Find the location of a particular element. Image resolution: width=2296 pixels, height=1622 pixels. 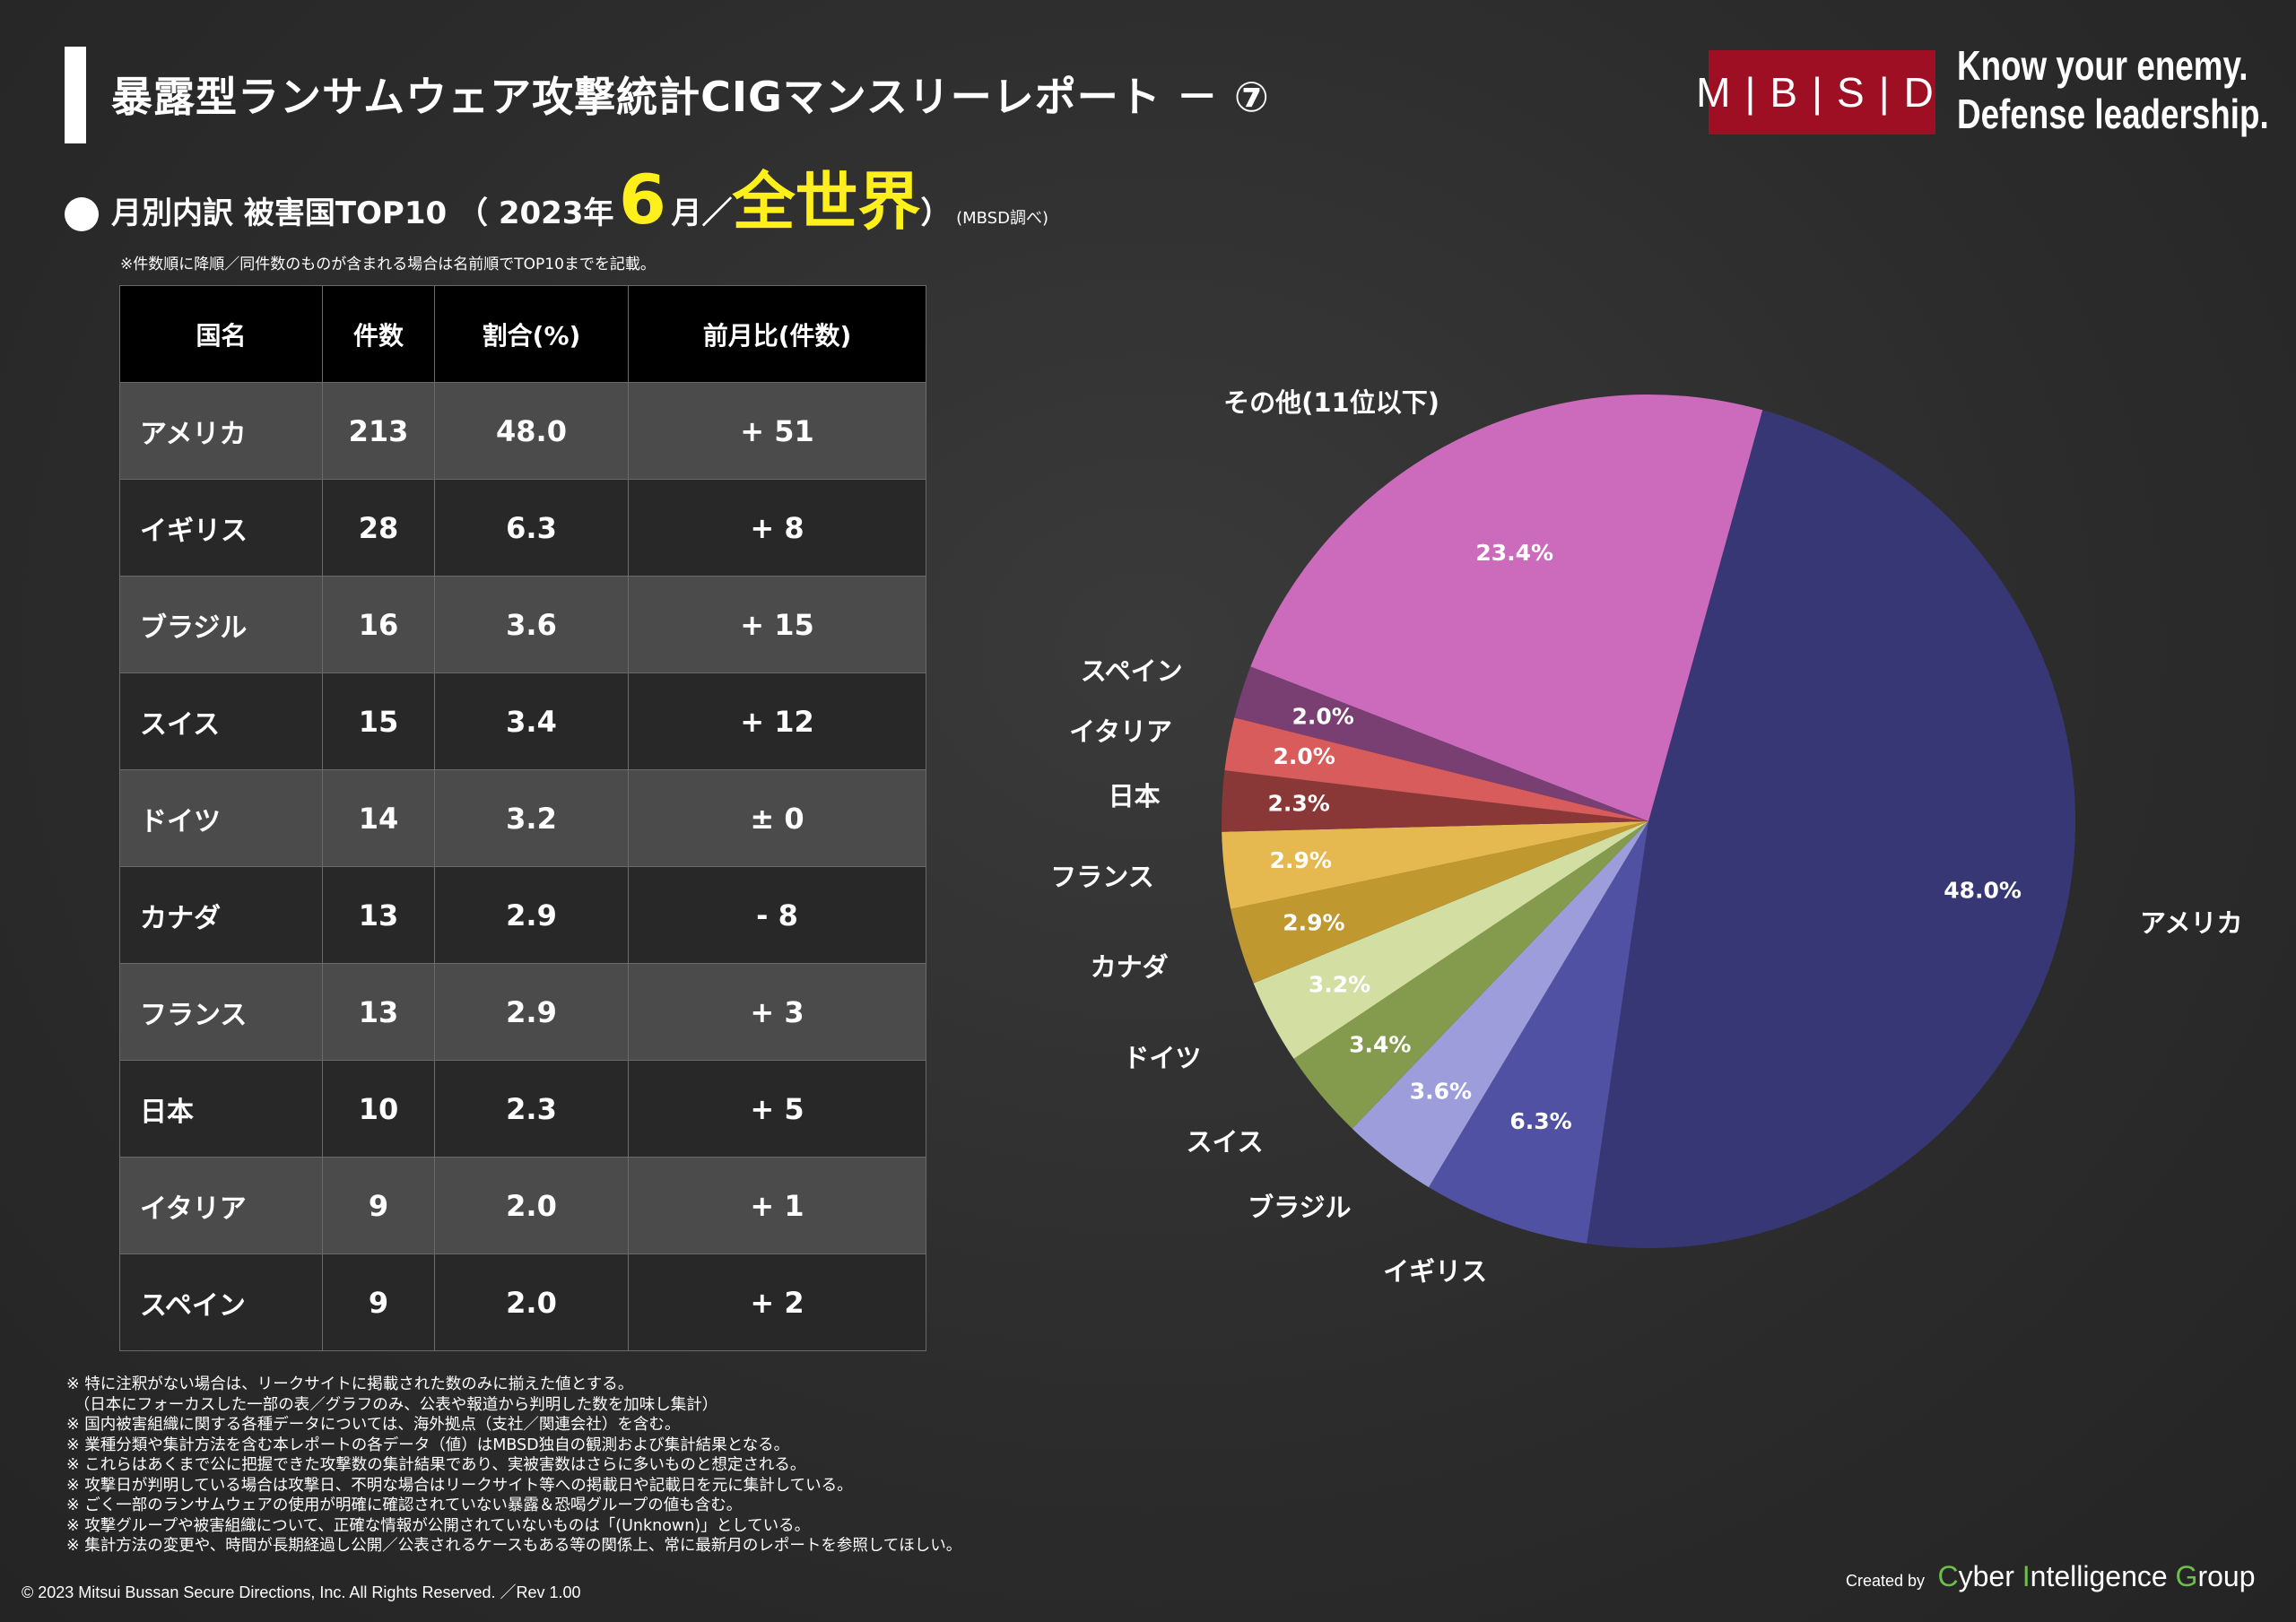

header-ratio: 割合(%) is located at coordinates (531, 334).